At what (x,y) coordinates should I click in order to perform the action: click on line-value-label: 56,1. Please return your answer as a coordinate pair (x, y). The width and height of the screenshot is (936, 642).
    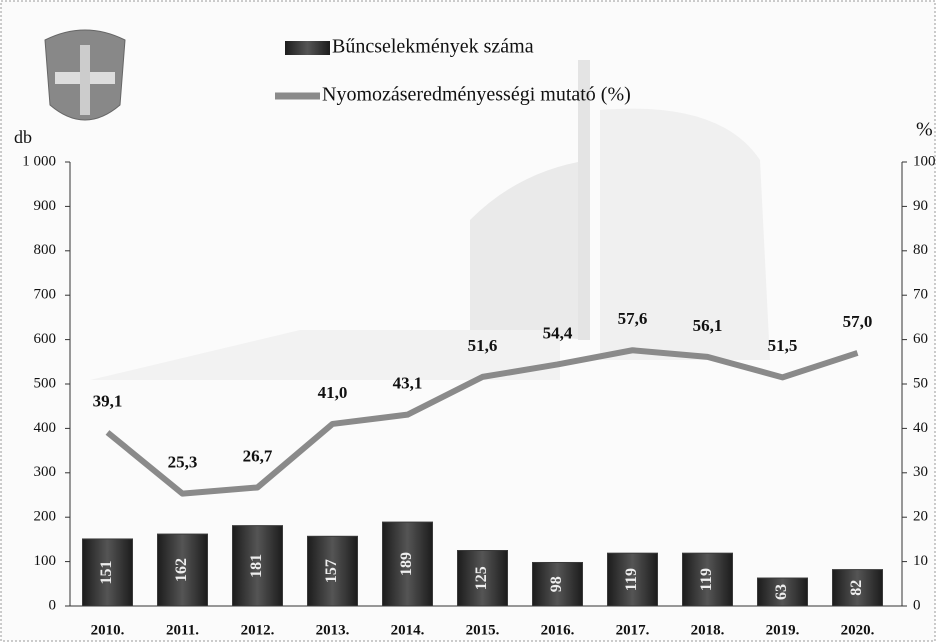
    Looking at the image, I should click on (708, 325).